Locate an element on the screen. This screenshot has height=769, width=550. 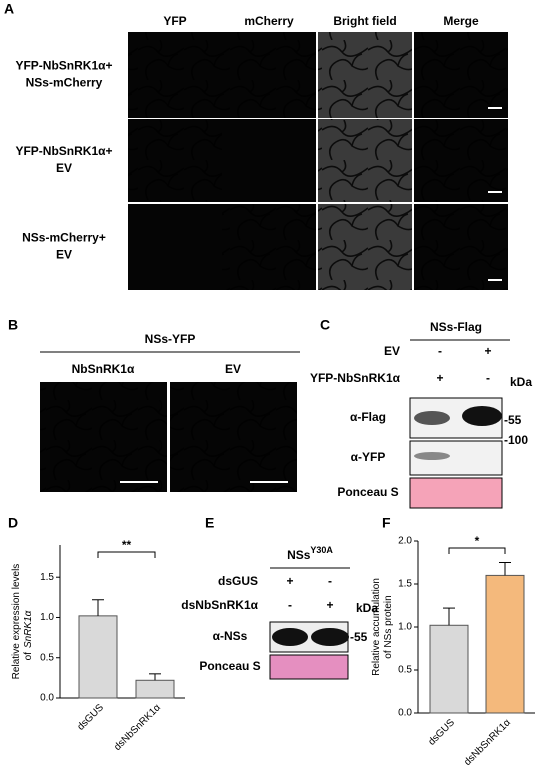
line: of NSs protein is located at coordinates (388, 626).